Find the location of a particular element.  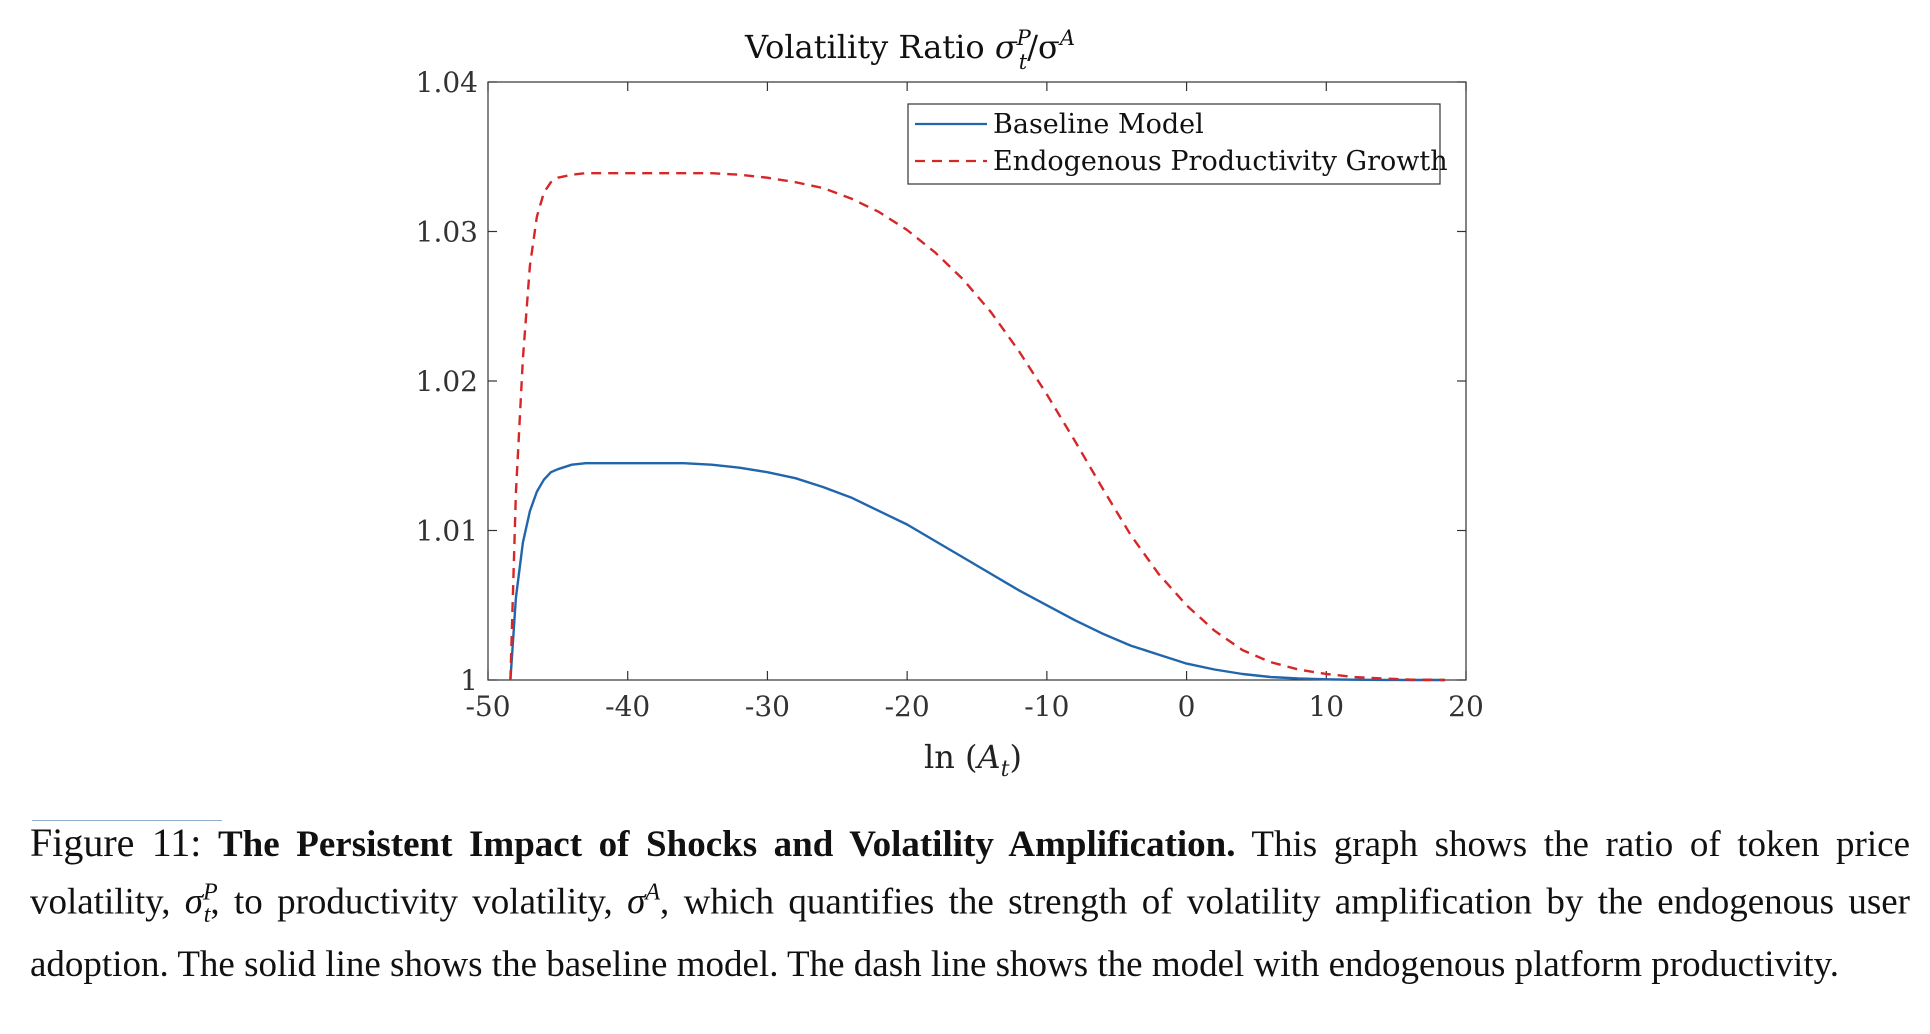

chart-title: Volatility Ratio σP t/σA is located at coordinates (909, 50).